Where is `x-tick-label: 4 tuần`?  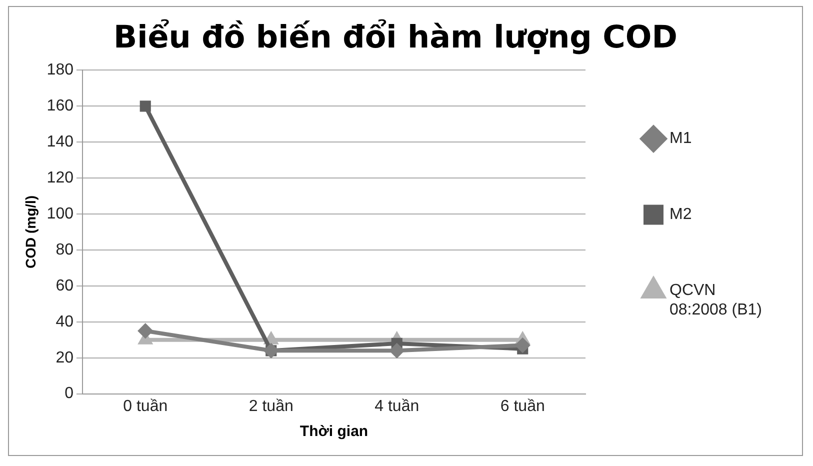 x-tick-label: 4 tuần is located at coordinates (397, 406).